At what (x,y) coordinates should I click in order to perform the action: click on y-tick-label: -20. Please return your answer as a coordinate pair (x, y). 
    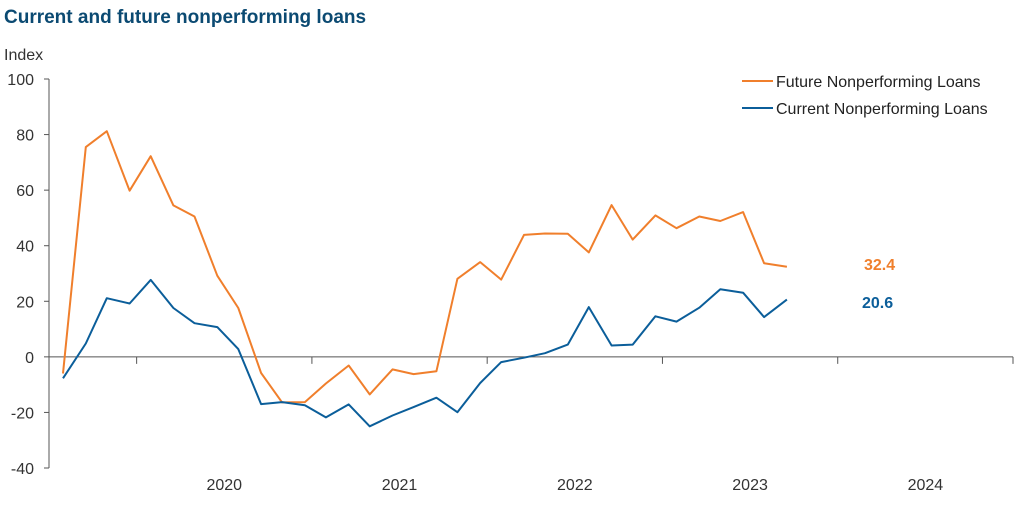
    Looking at the image, I should click on (22, 413).